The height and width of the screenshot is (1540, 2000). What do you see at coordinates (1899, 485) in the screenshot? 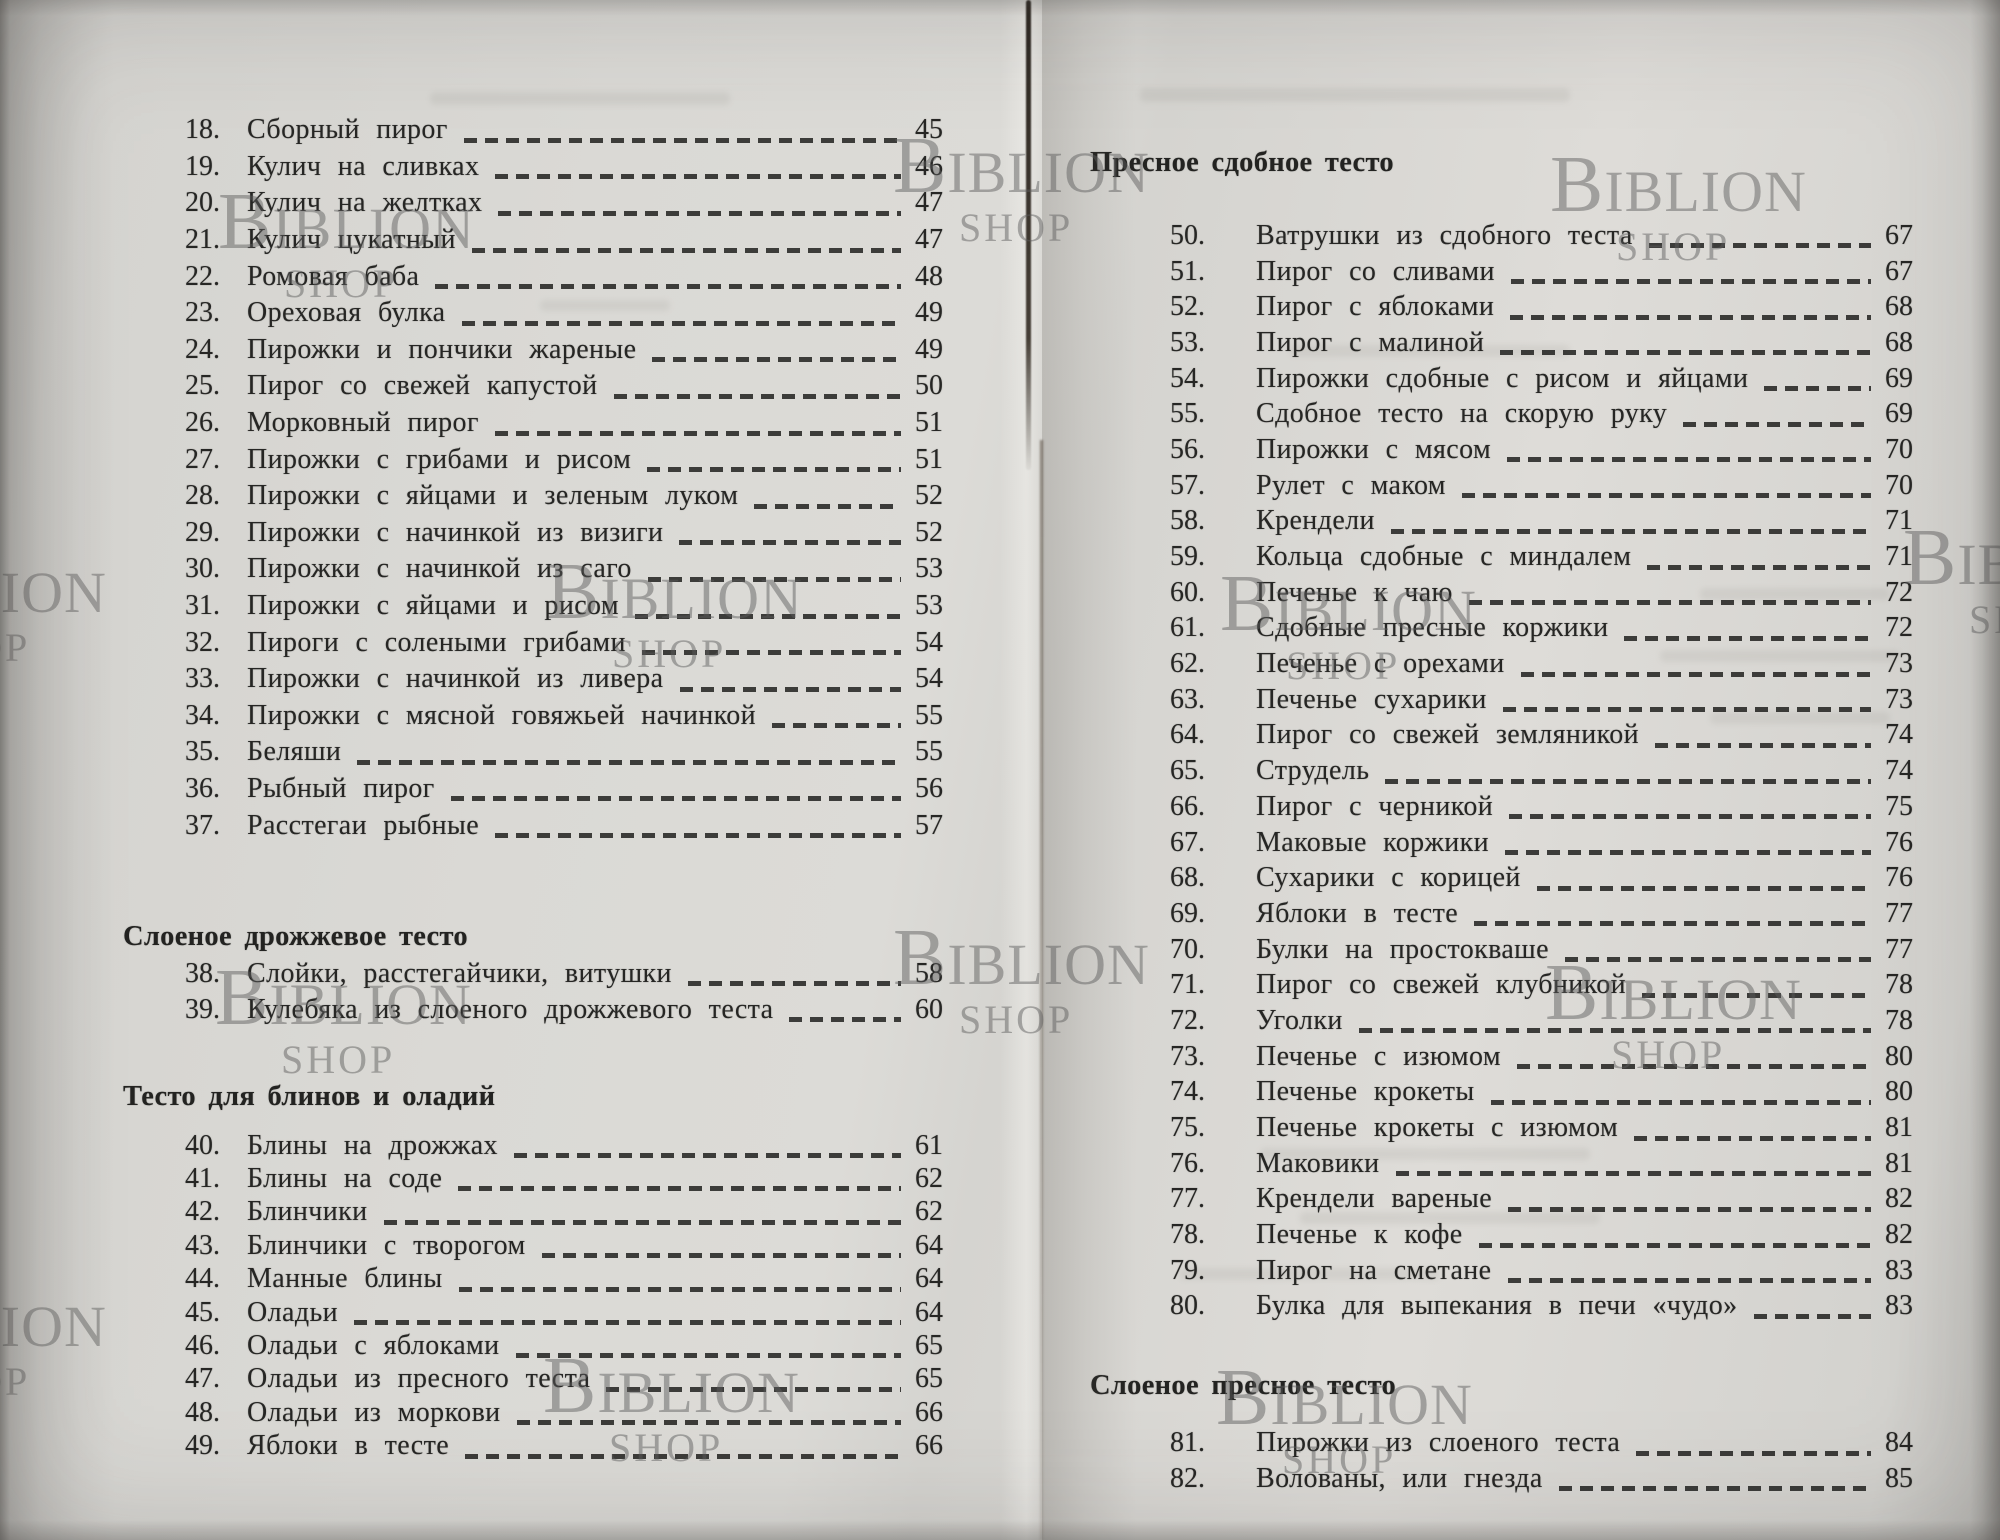
I see `item-page-number: 70` at bounding box center [1899, 485].